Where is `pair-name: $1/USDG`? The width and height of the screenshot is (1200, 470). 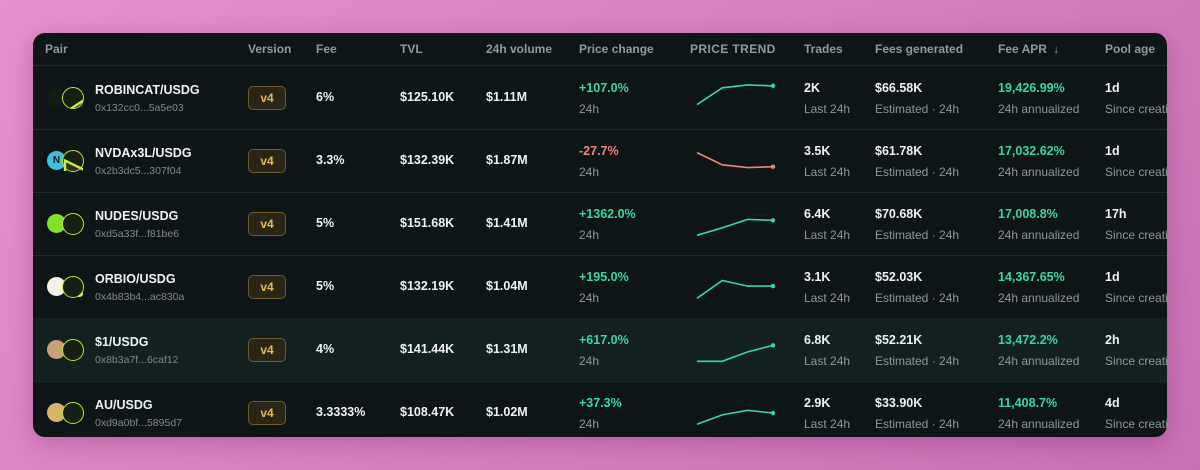 pair-name: $1/USDG is located at coordinates (122, 342).